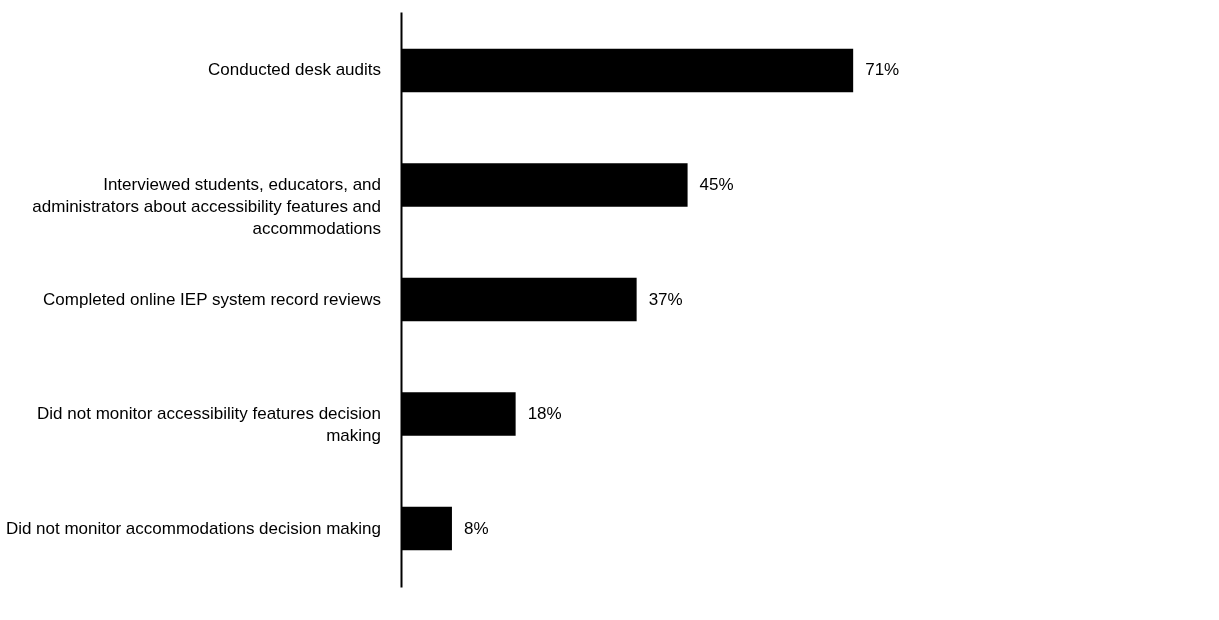  What do you see at coordinates (193, 528) in the screenshot?
I see `y-tick-label: Did not monitor accommodations decision making` at bounding box center [193, 528].